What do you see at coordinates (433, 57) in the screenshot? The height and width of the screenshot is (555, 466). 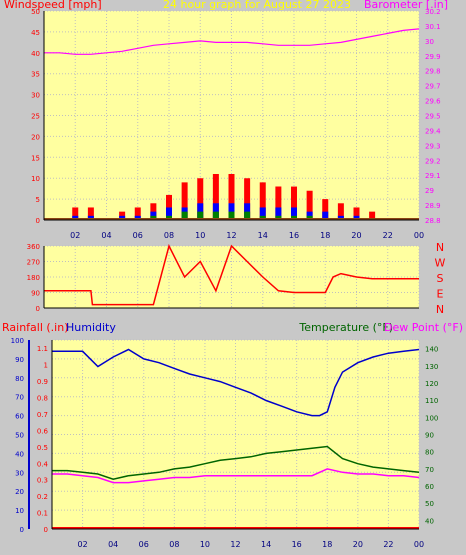 I see `barometer-y-tick-label: 29.9` at bounding box center [433, 57].